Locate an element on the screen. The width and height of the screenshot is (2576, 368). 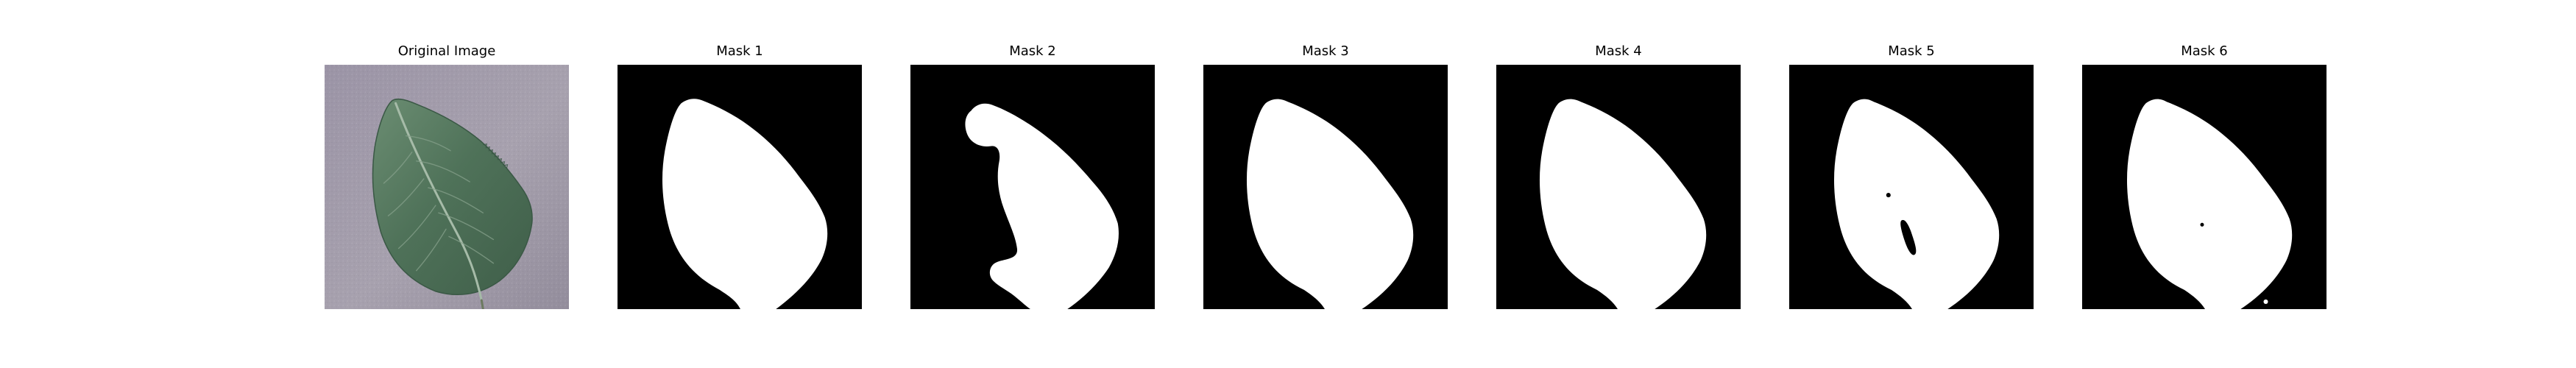
leaf-midrib is located at coordinates (438, 202).